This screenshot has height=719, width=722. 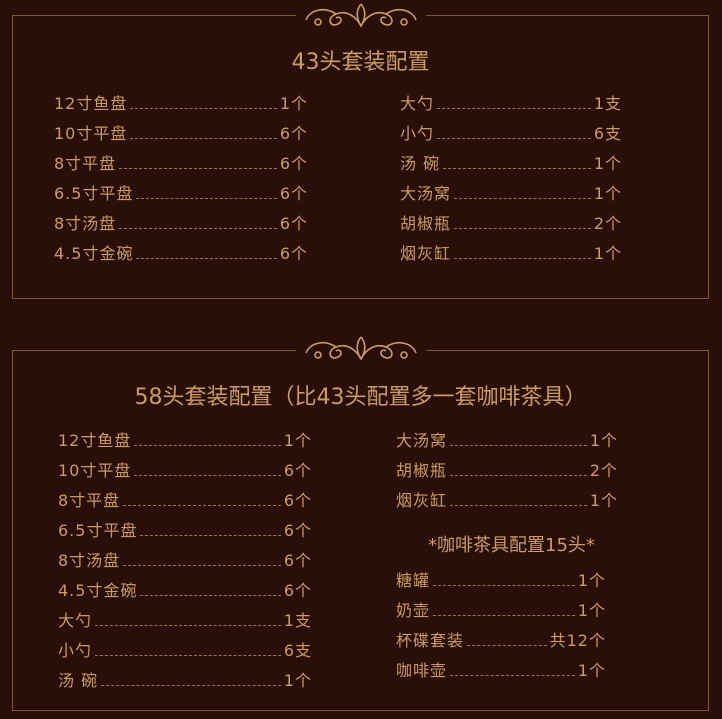 I want to click on set-43-title: 43头套装配置, so click(x=360, y=62).